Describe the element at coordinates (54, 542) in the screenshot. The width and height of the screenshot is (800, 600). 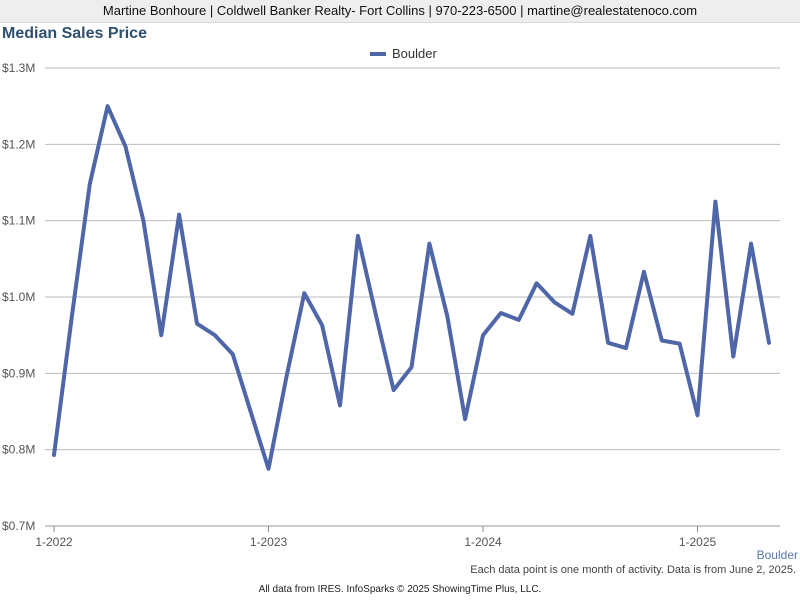
I see `x-tick-label: 1-2022` at that location.